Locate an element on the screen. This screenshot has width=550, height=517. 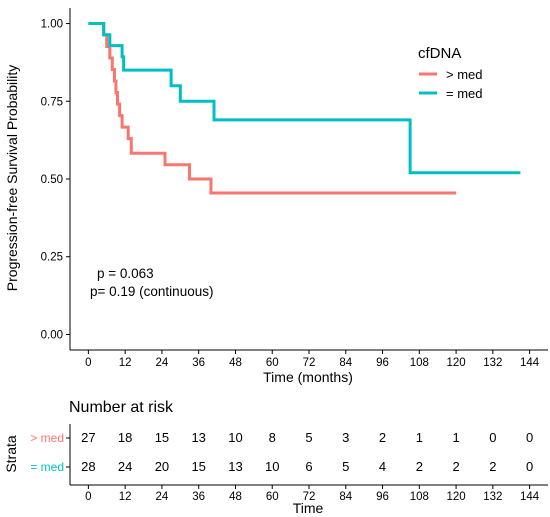
risk-x-tick-label: 12 is located at coordinates (125, 497).